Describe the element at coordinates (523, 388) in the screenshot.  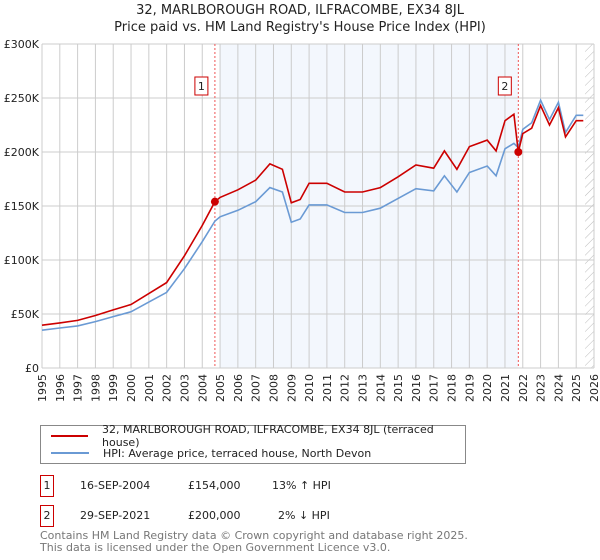
I see `x-tick-label: 2022` at that location.